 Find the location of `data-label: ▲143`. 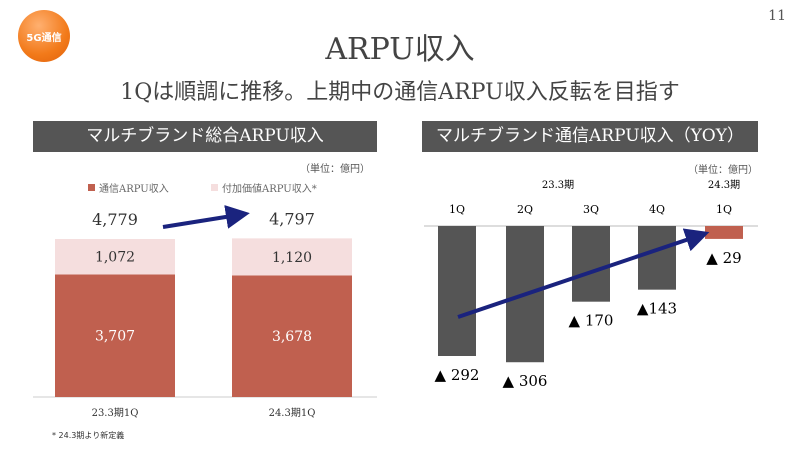

data-label: ▲143 is located at coordinates (657, 309).